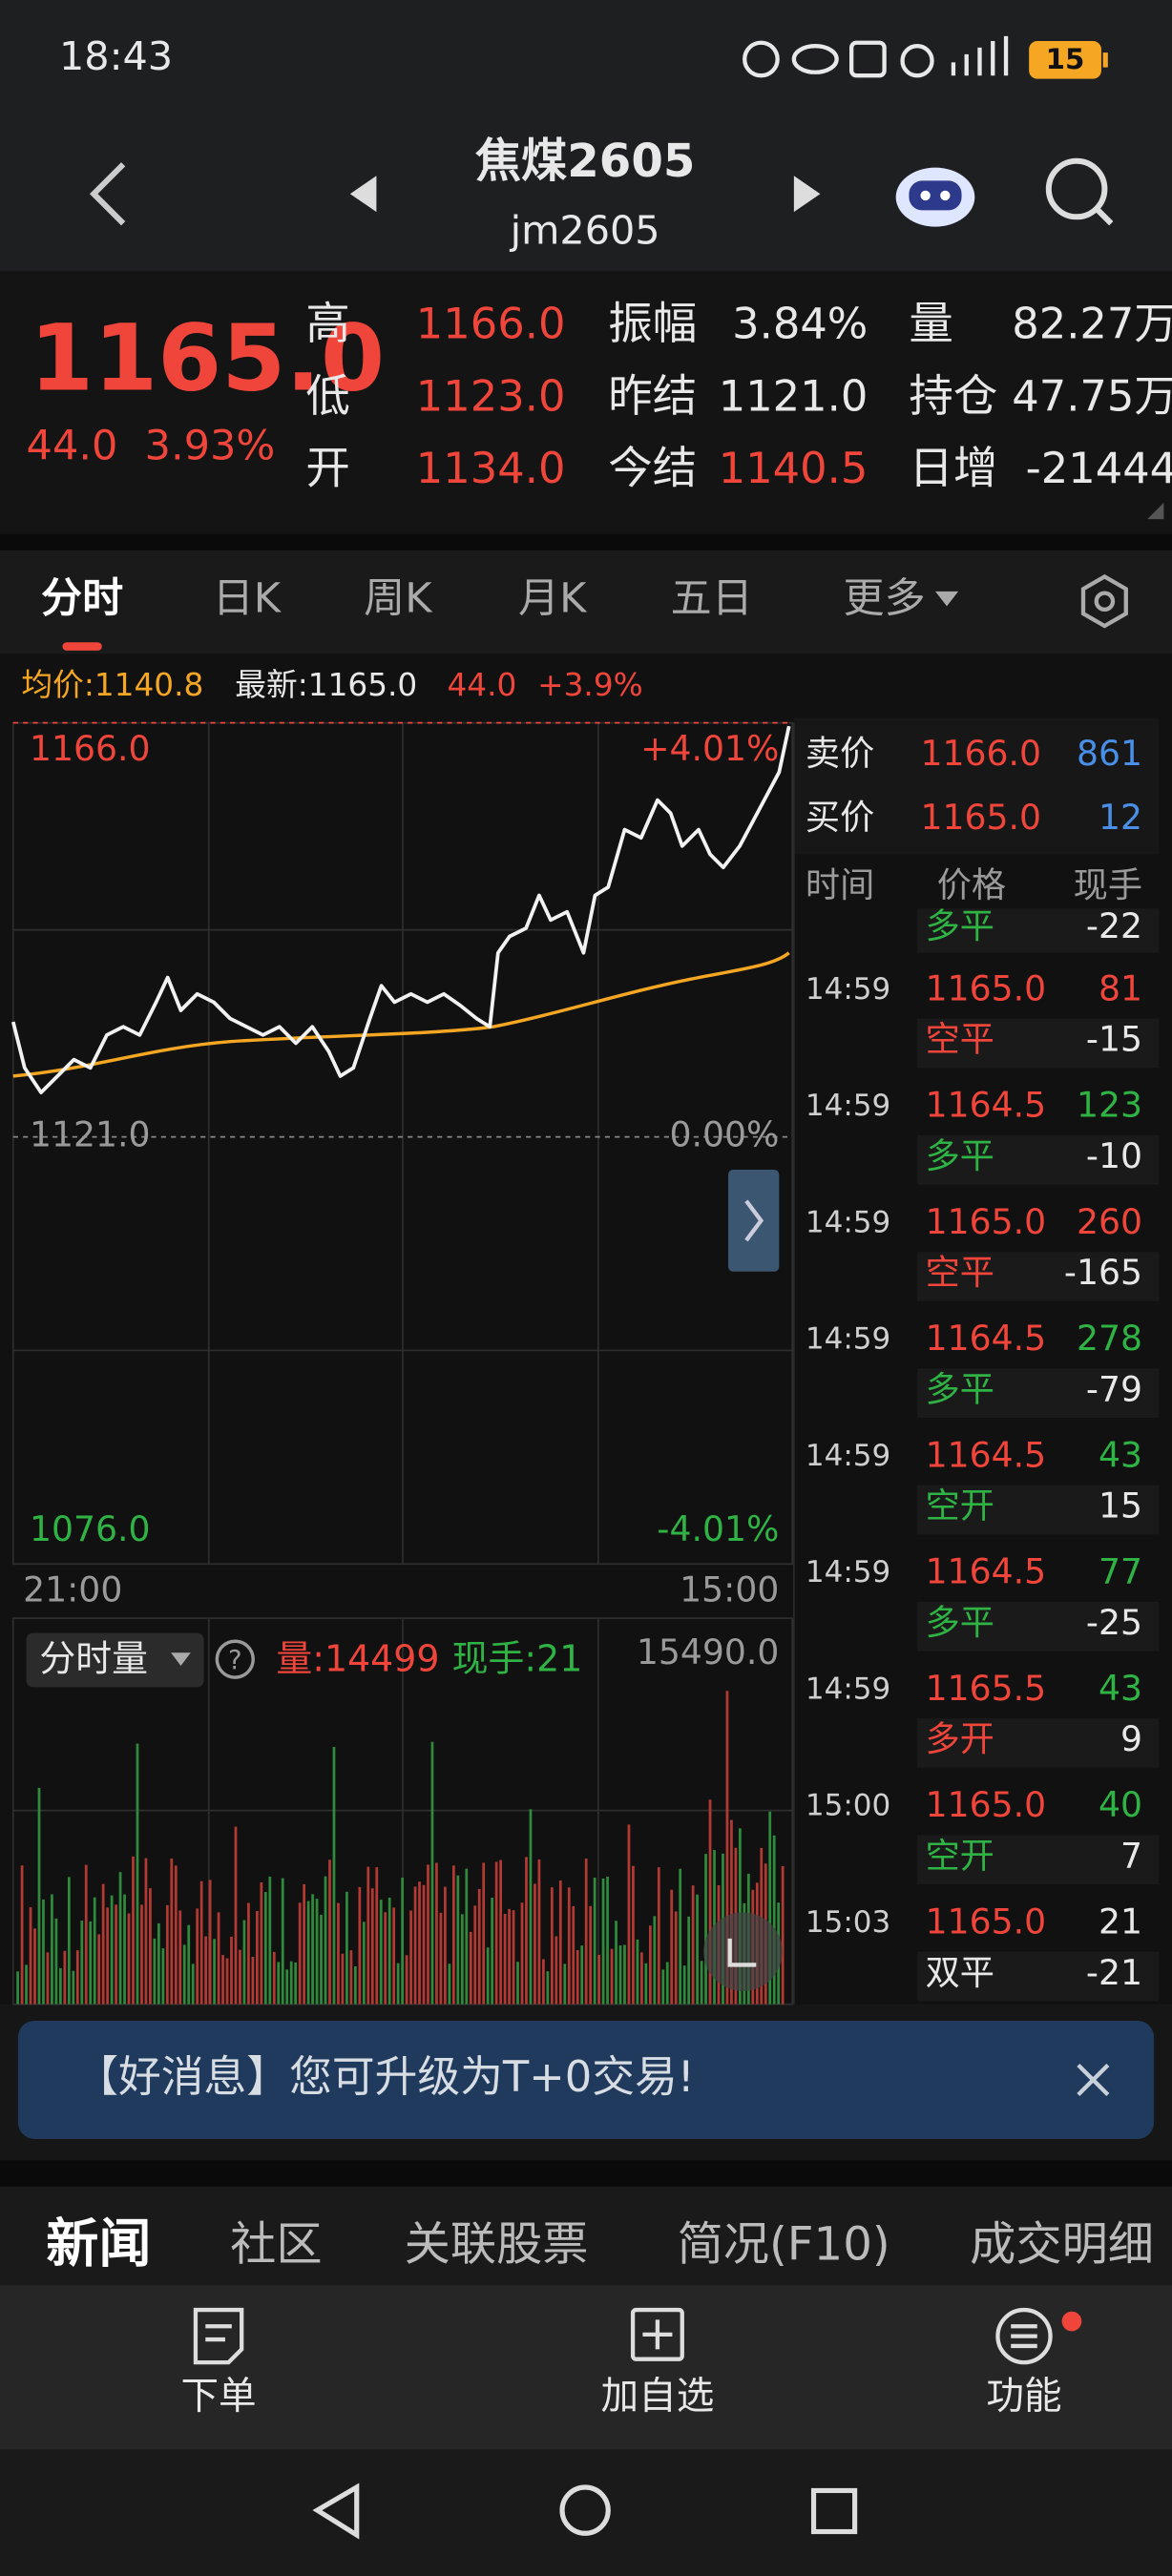  Describe the element at coordinates (1120, 987) in the screenshot. I see `trade-vol: 81` at that location.